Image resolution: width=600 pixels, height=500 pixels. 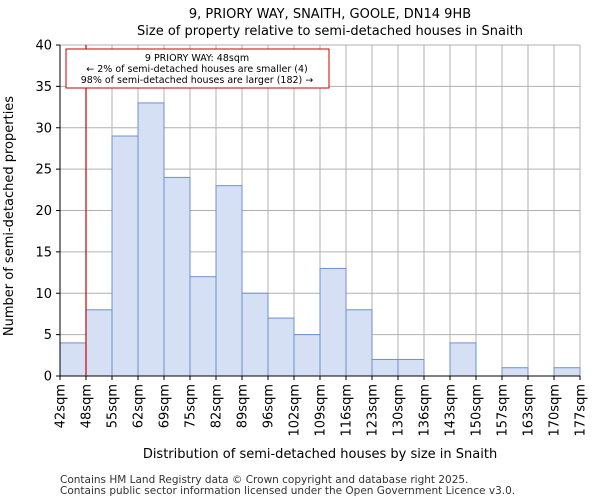 What do you see at coordinates (87, 406) in the screenshot?
I see `x-tick-label: 48sqm` at bounding box center [87, 406].